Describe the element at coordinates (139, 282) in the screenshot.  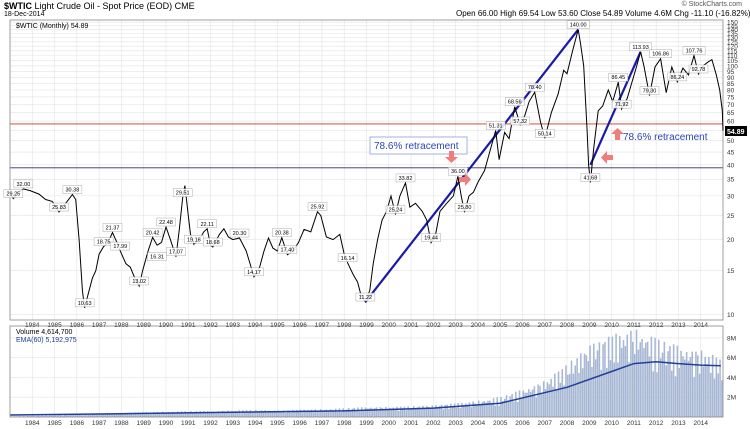
I see `price-data-label: 13.02` at that location.